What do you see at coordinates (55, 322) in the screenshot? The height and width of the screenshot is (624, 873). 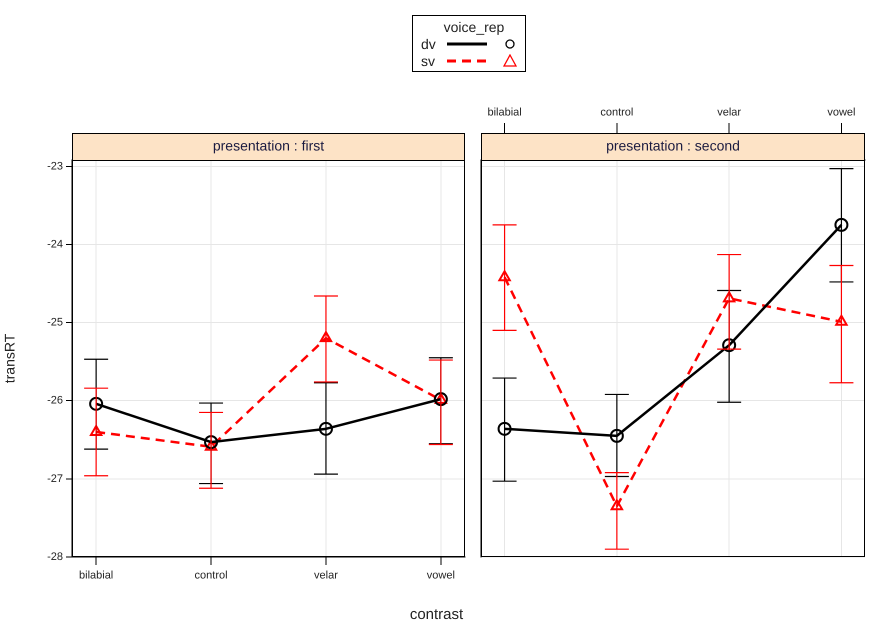 I see `y-tick-label: -25` at bounding box center [55, 322].